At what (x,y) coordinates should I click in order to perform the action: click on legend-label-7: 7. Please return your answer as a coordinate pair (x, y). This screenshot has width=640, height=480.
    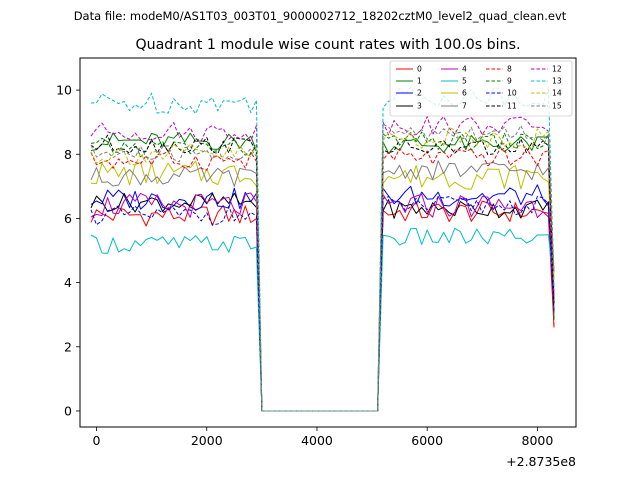
    Looking at the image, I should click on (464, 106).